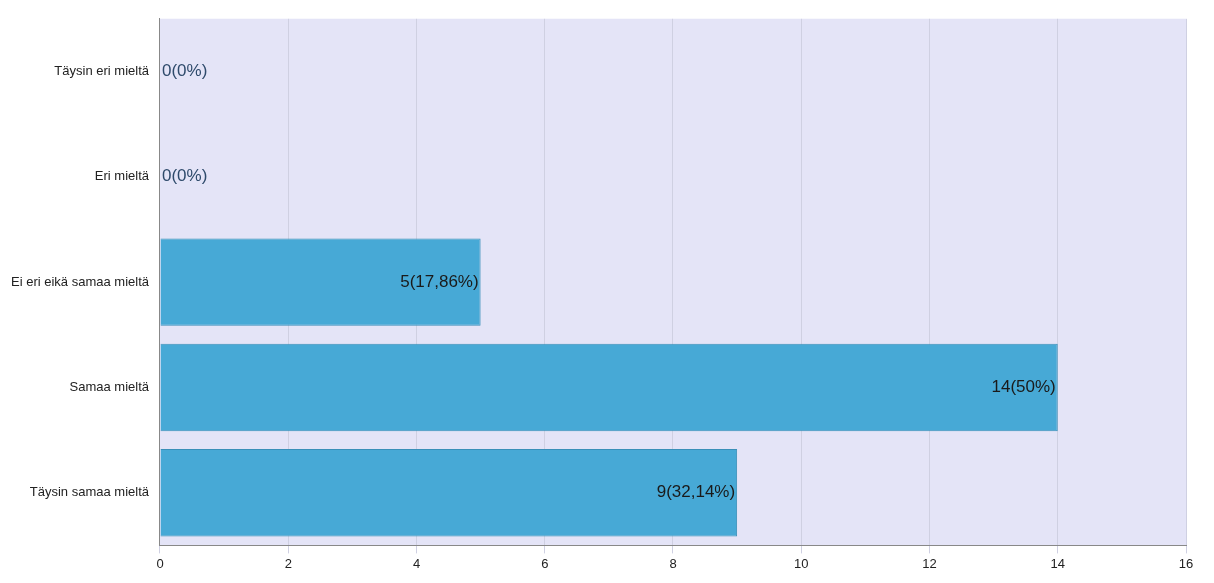  Describe the element at coordinates (696, 492) in the screenshot. I see `data-label: 9(32,14%)` at that location.